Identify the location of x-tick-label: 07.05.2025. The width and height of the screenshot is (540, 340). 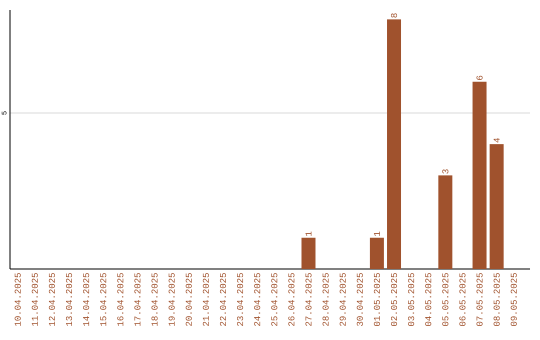
(479, 299).